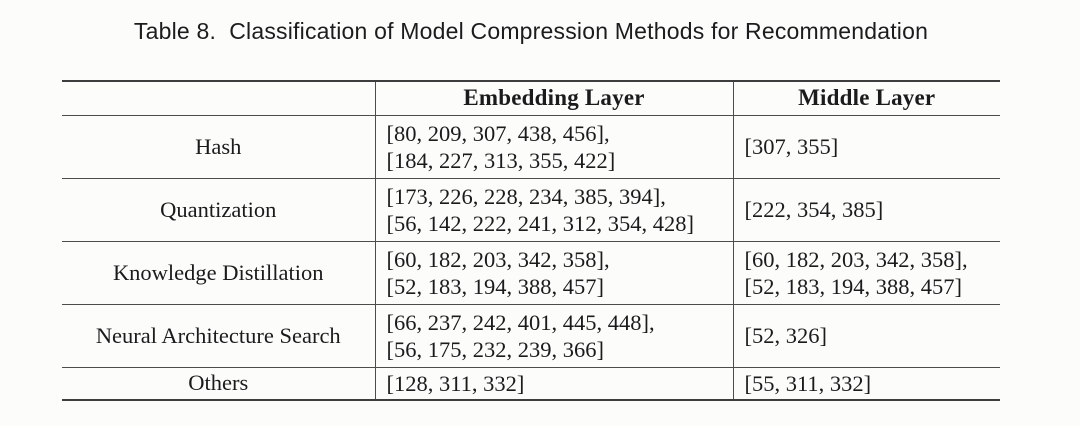  Describe the element at coordinates (814, 209) in the screenshot. I see `citation-line: [222, 354, 385]` at that location.